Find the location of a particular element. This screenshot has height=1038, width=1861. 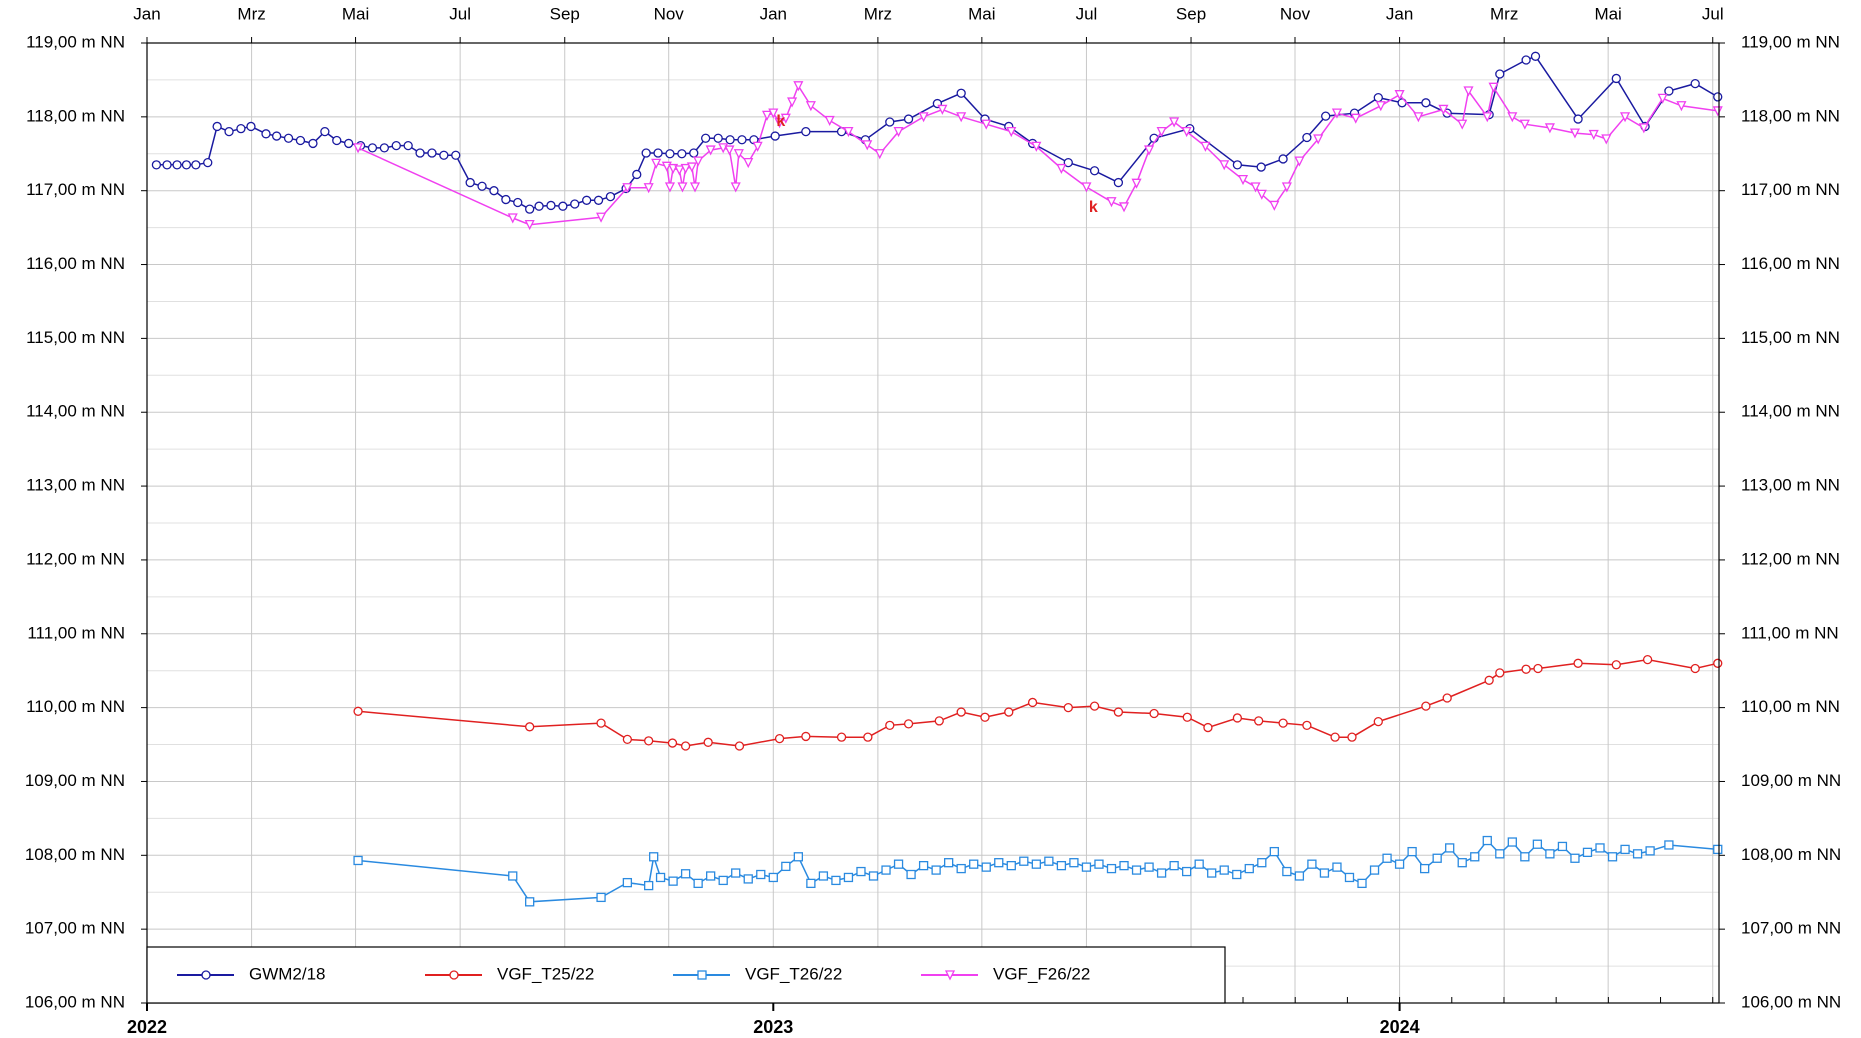

y2-tick-label: 107,00 m NN is located at coordinates (1791, 928).